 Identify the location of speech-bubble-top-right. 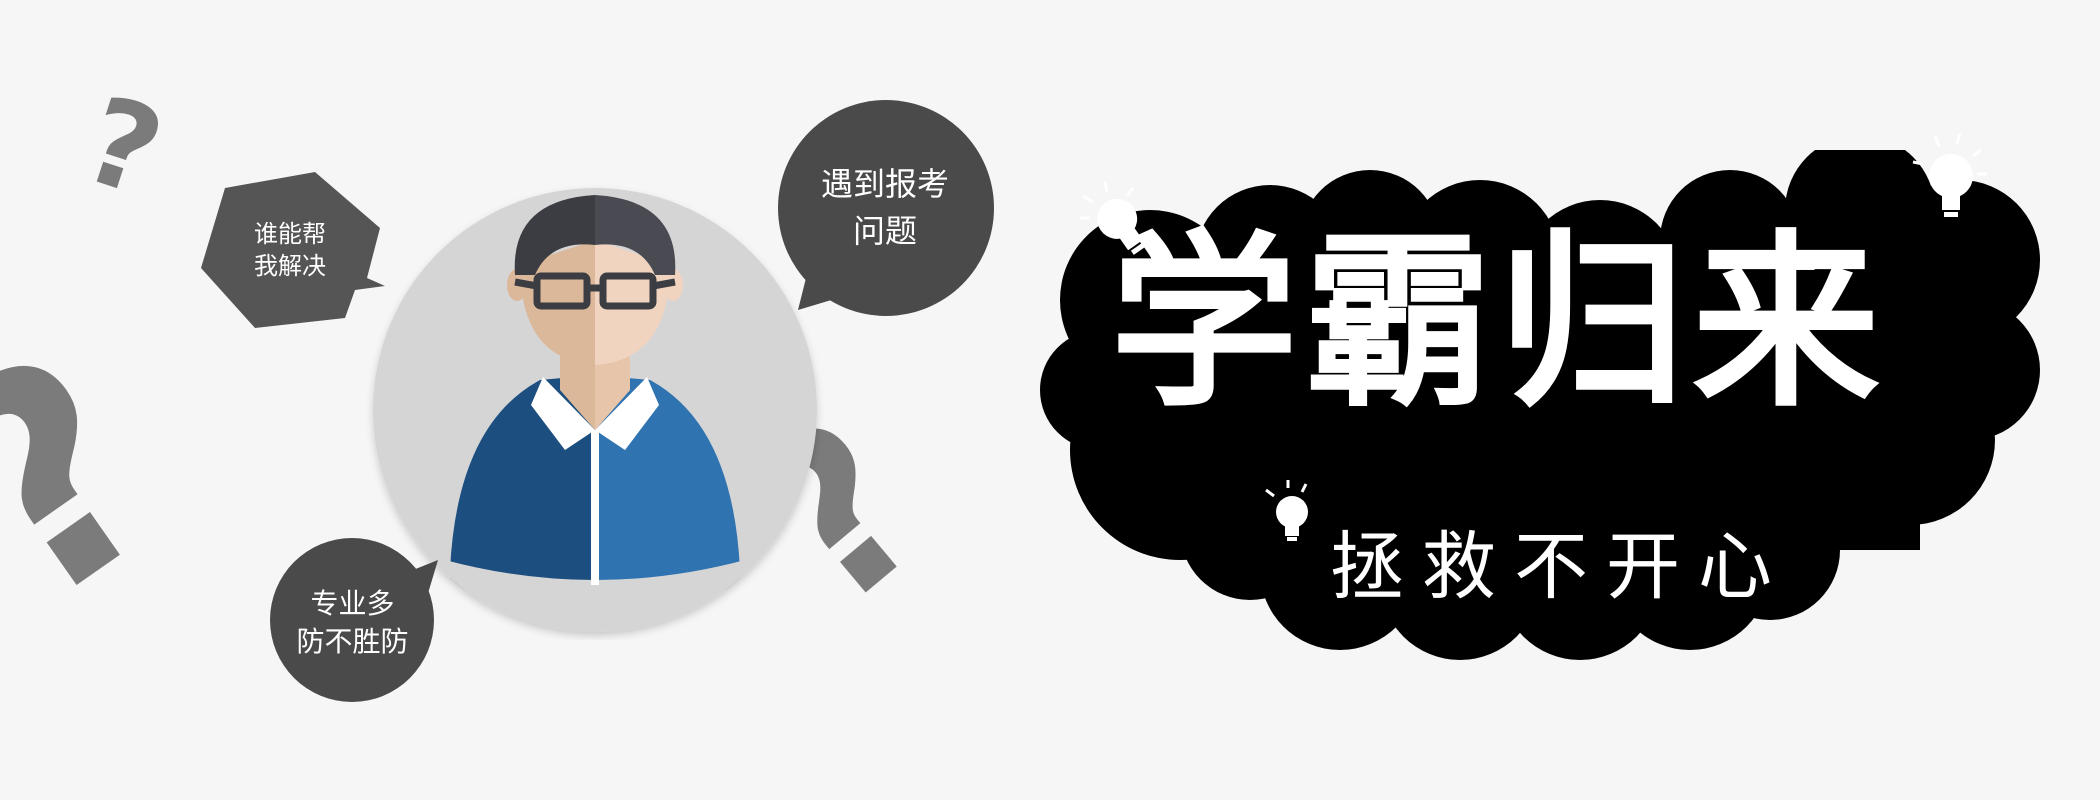
(886, 208).